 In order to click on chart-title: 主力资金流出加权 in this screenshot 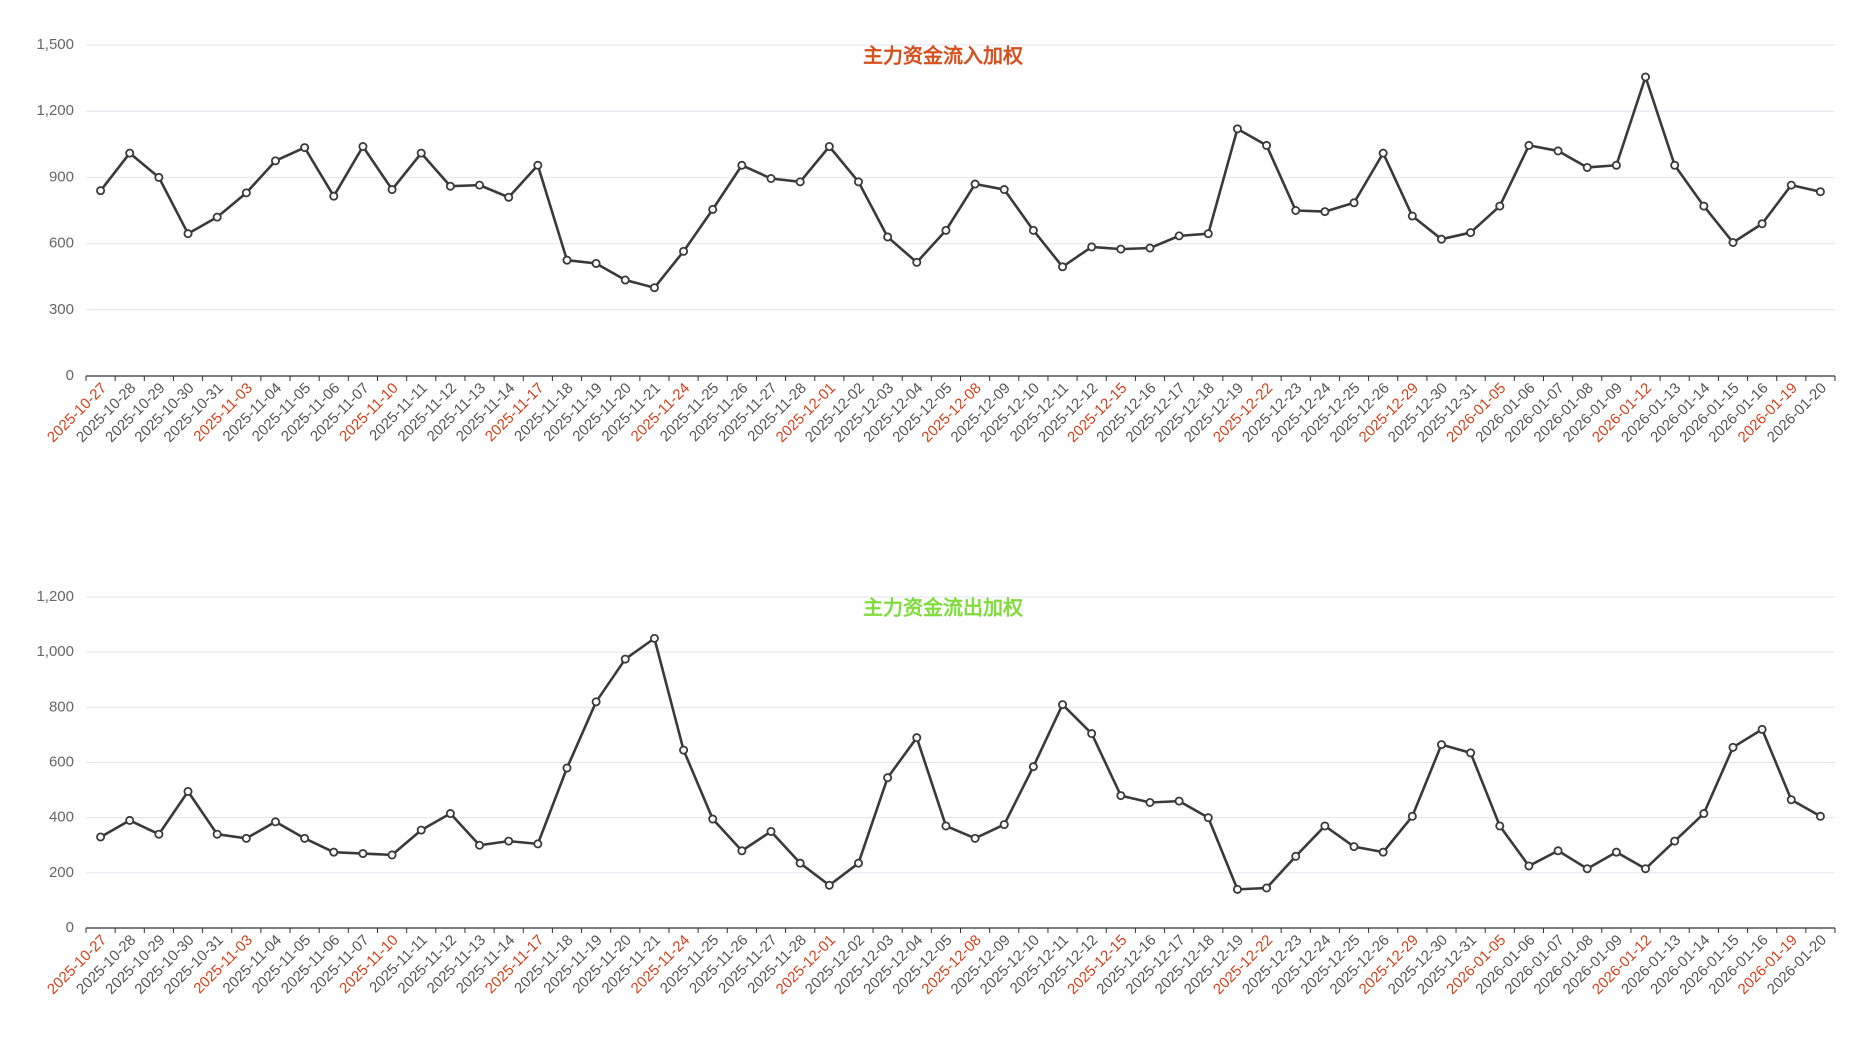, I will do `click(943, 608)`.